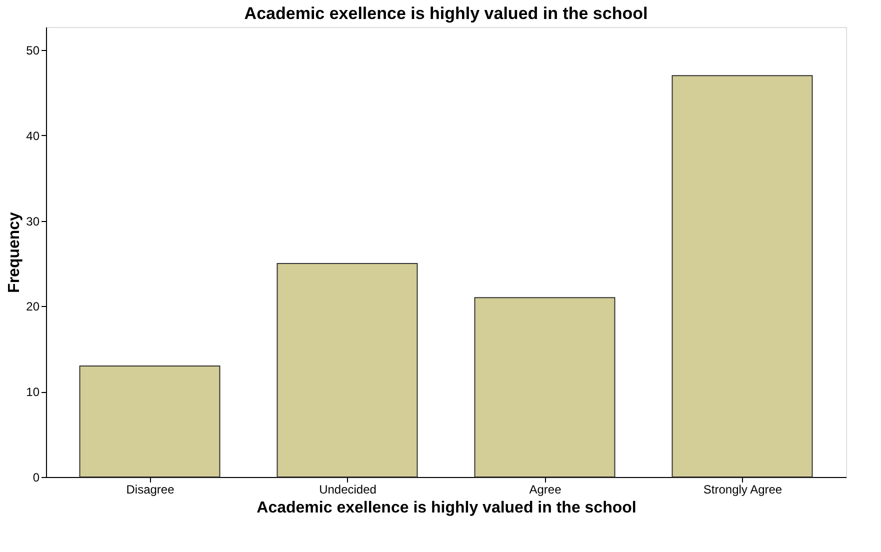 The image size is (881, 552). Describe the element at coordinates (33, 51) in the screenshot. I see `y-tick-label: 50` at that location.